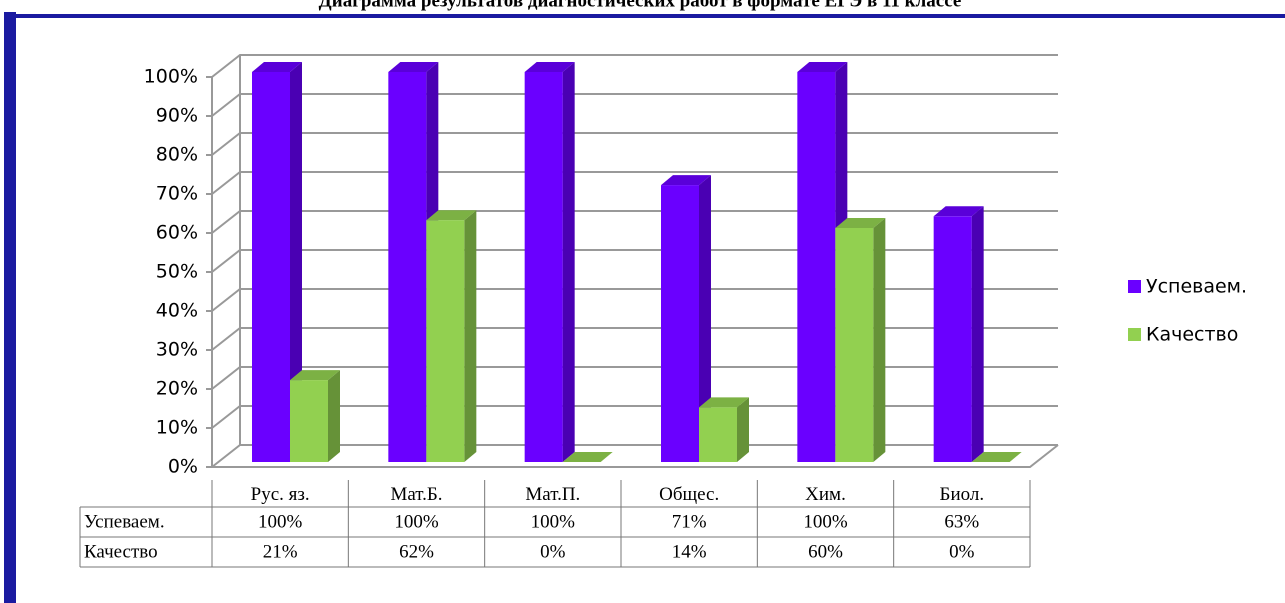  Describe the element at coordinates (416, 494) in the screenshot. I see `x-tick-label: Мат.Б.` at that location.